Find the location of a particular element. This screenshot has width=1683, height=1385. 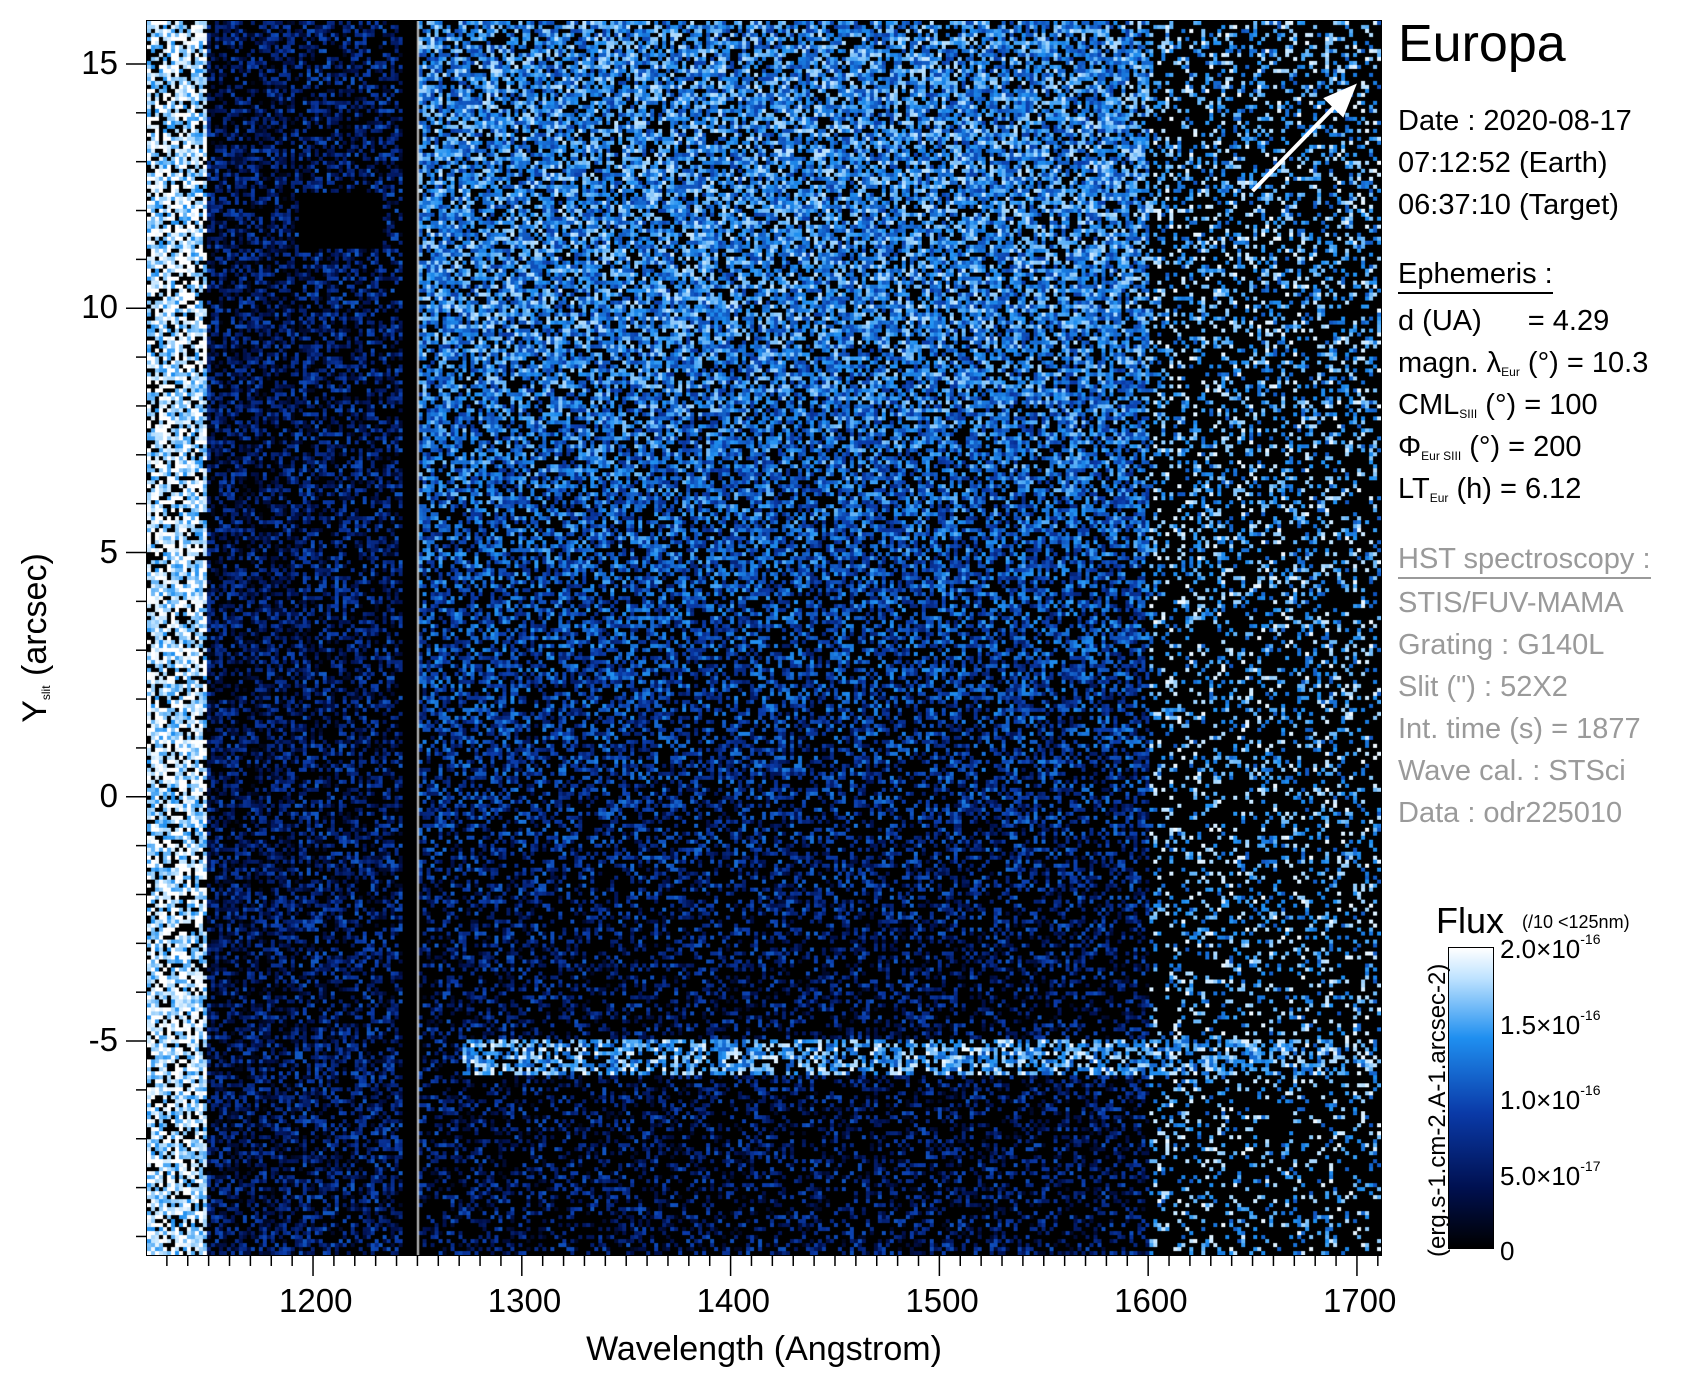

info-data-id: Data : odr225010 is located at coordinates (1510, 813).